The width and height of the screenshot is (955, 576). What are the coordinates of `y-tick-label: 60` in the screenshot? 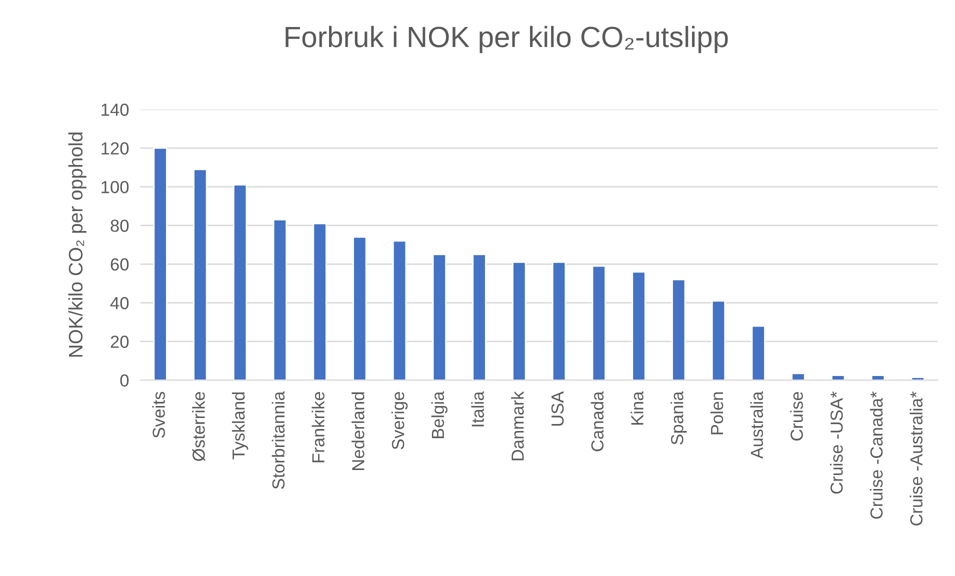 It's located at (119, 264).